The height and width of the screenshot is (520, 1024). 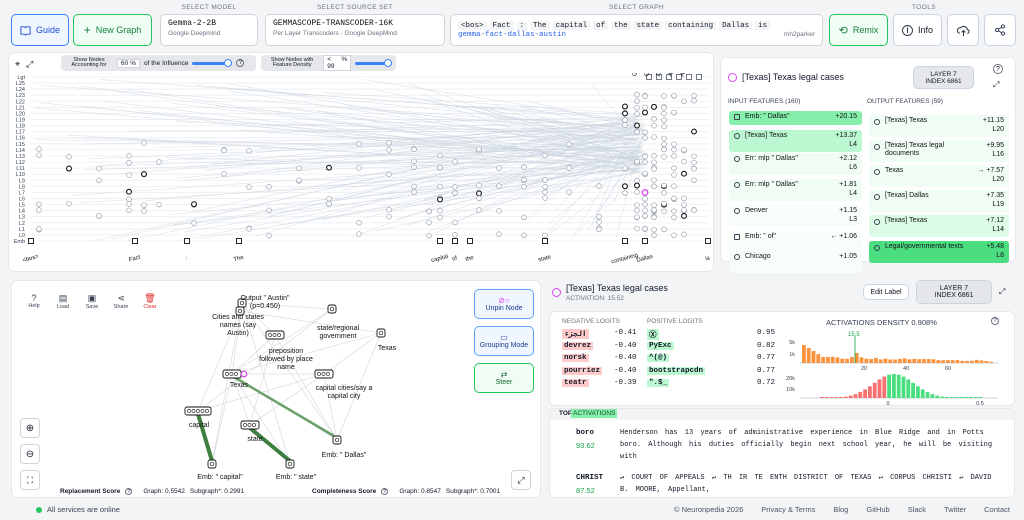 I want to click on output-feature-row: [Texas] Texas legal documents +9.95 L16, so click(x=939, y=151).